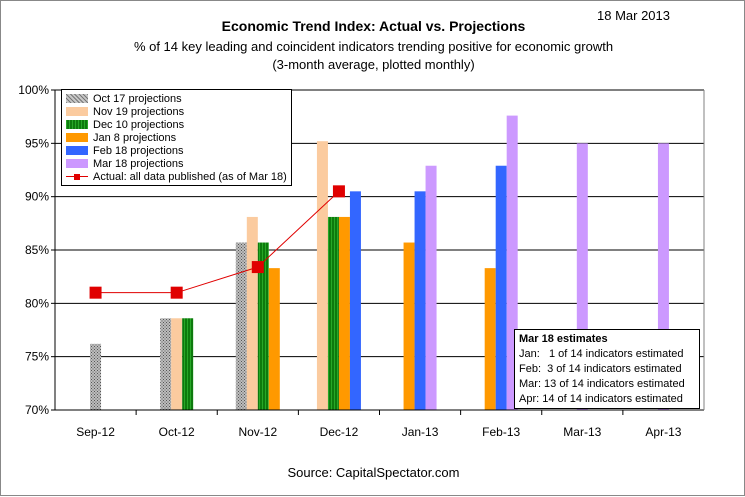  Describe the element at coordinates (339, 432) in the screenshot. I see `x-tick-label: Dec-12` at that location.